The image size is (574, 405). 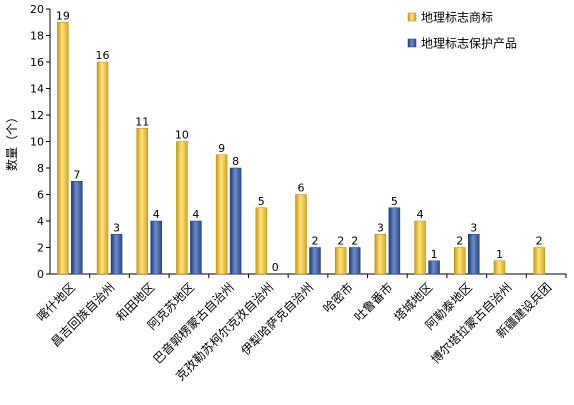 What do you see at coordinates (235, 161) in the screenshot?
I see `data-label: 8` at bounding box center [235, 161].